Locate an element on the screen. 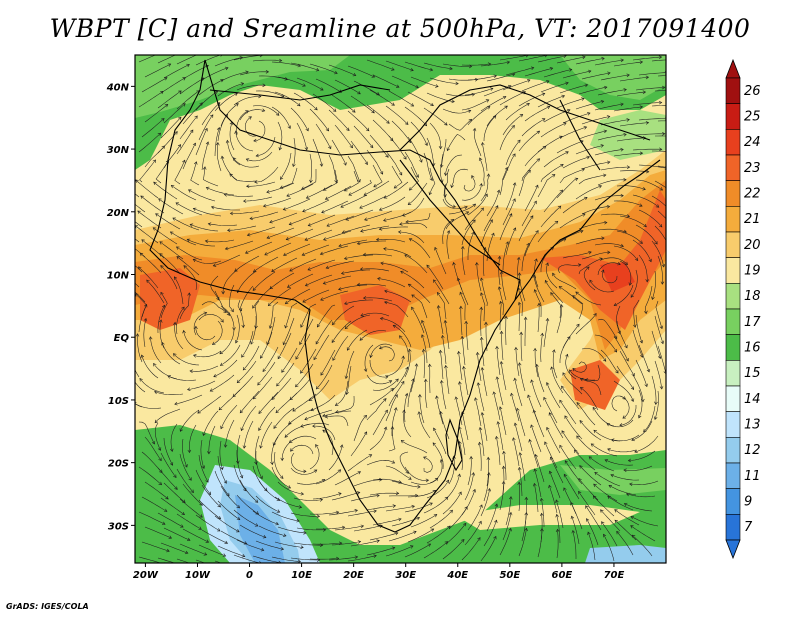  red-sea-coast is located at coordinates (450, 212).